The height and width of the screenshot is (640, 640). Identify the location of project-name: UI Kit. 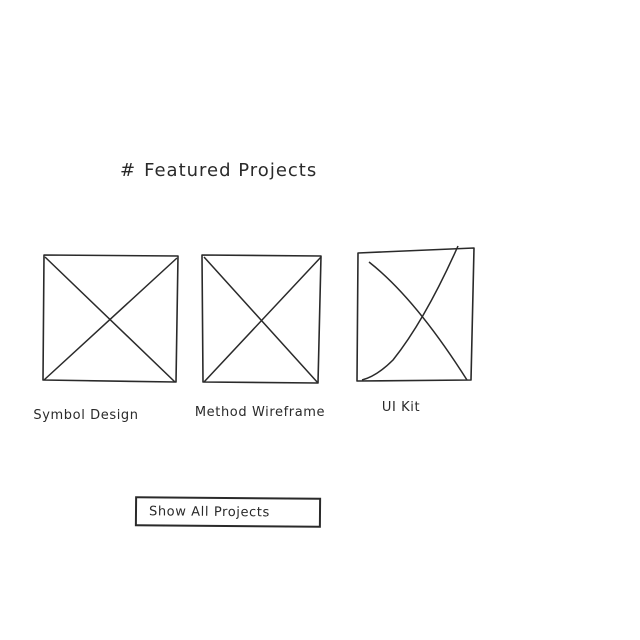
(401, 407).